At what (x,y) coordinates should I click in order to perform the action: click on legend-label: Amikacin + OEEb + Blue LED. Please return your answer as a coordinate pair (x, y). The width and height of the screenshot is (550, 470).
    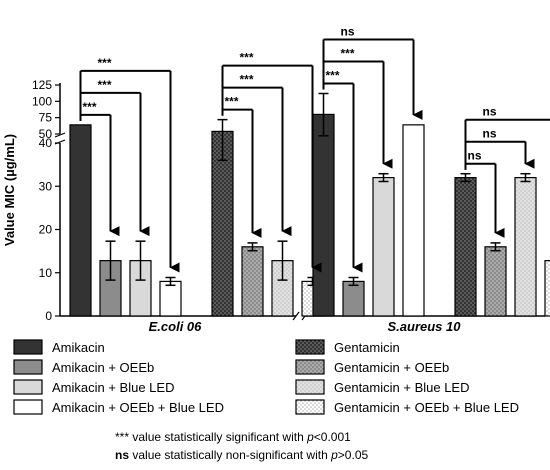
    Looking at the image, I should click on (138, 407).